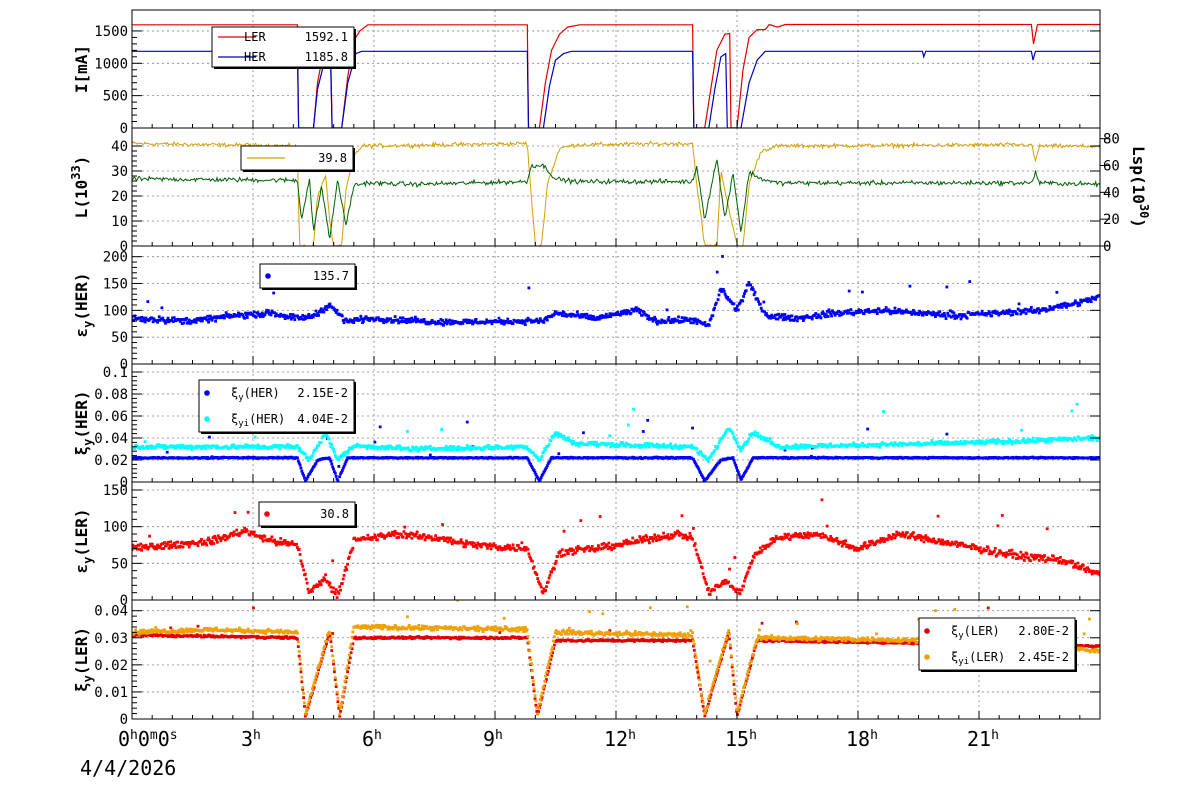  I want to click on legend-value: 1185.8, so click(326, 57).